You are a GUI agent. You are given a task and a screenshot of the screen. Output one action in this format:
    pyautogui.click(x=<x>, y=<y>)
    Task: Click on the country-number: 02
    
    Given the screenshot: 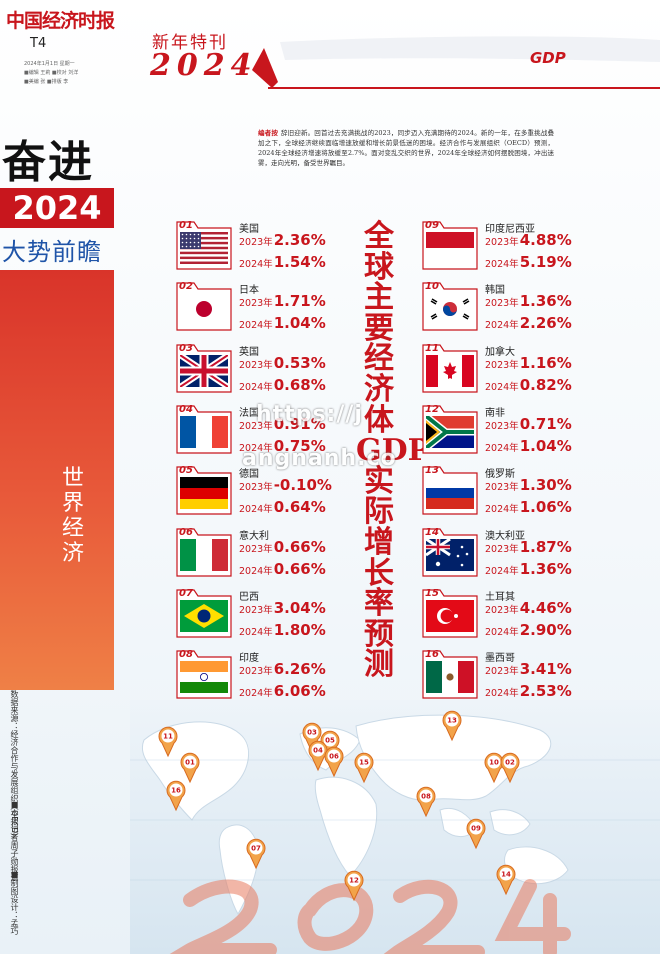 What is the action you would take?
    pyautogui.click(x=186, y=287)
    